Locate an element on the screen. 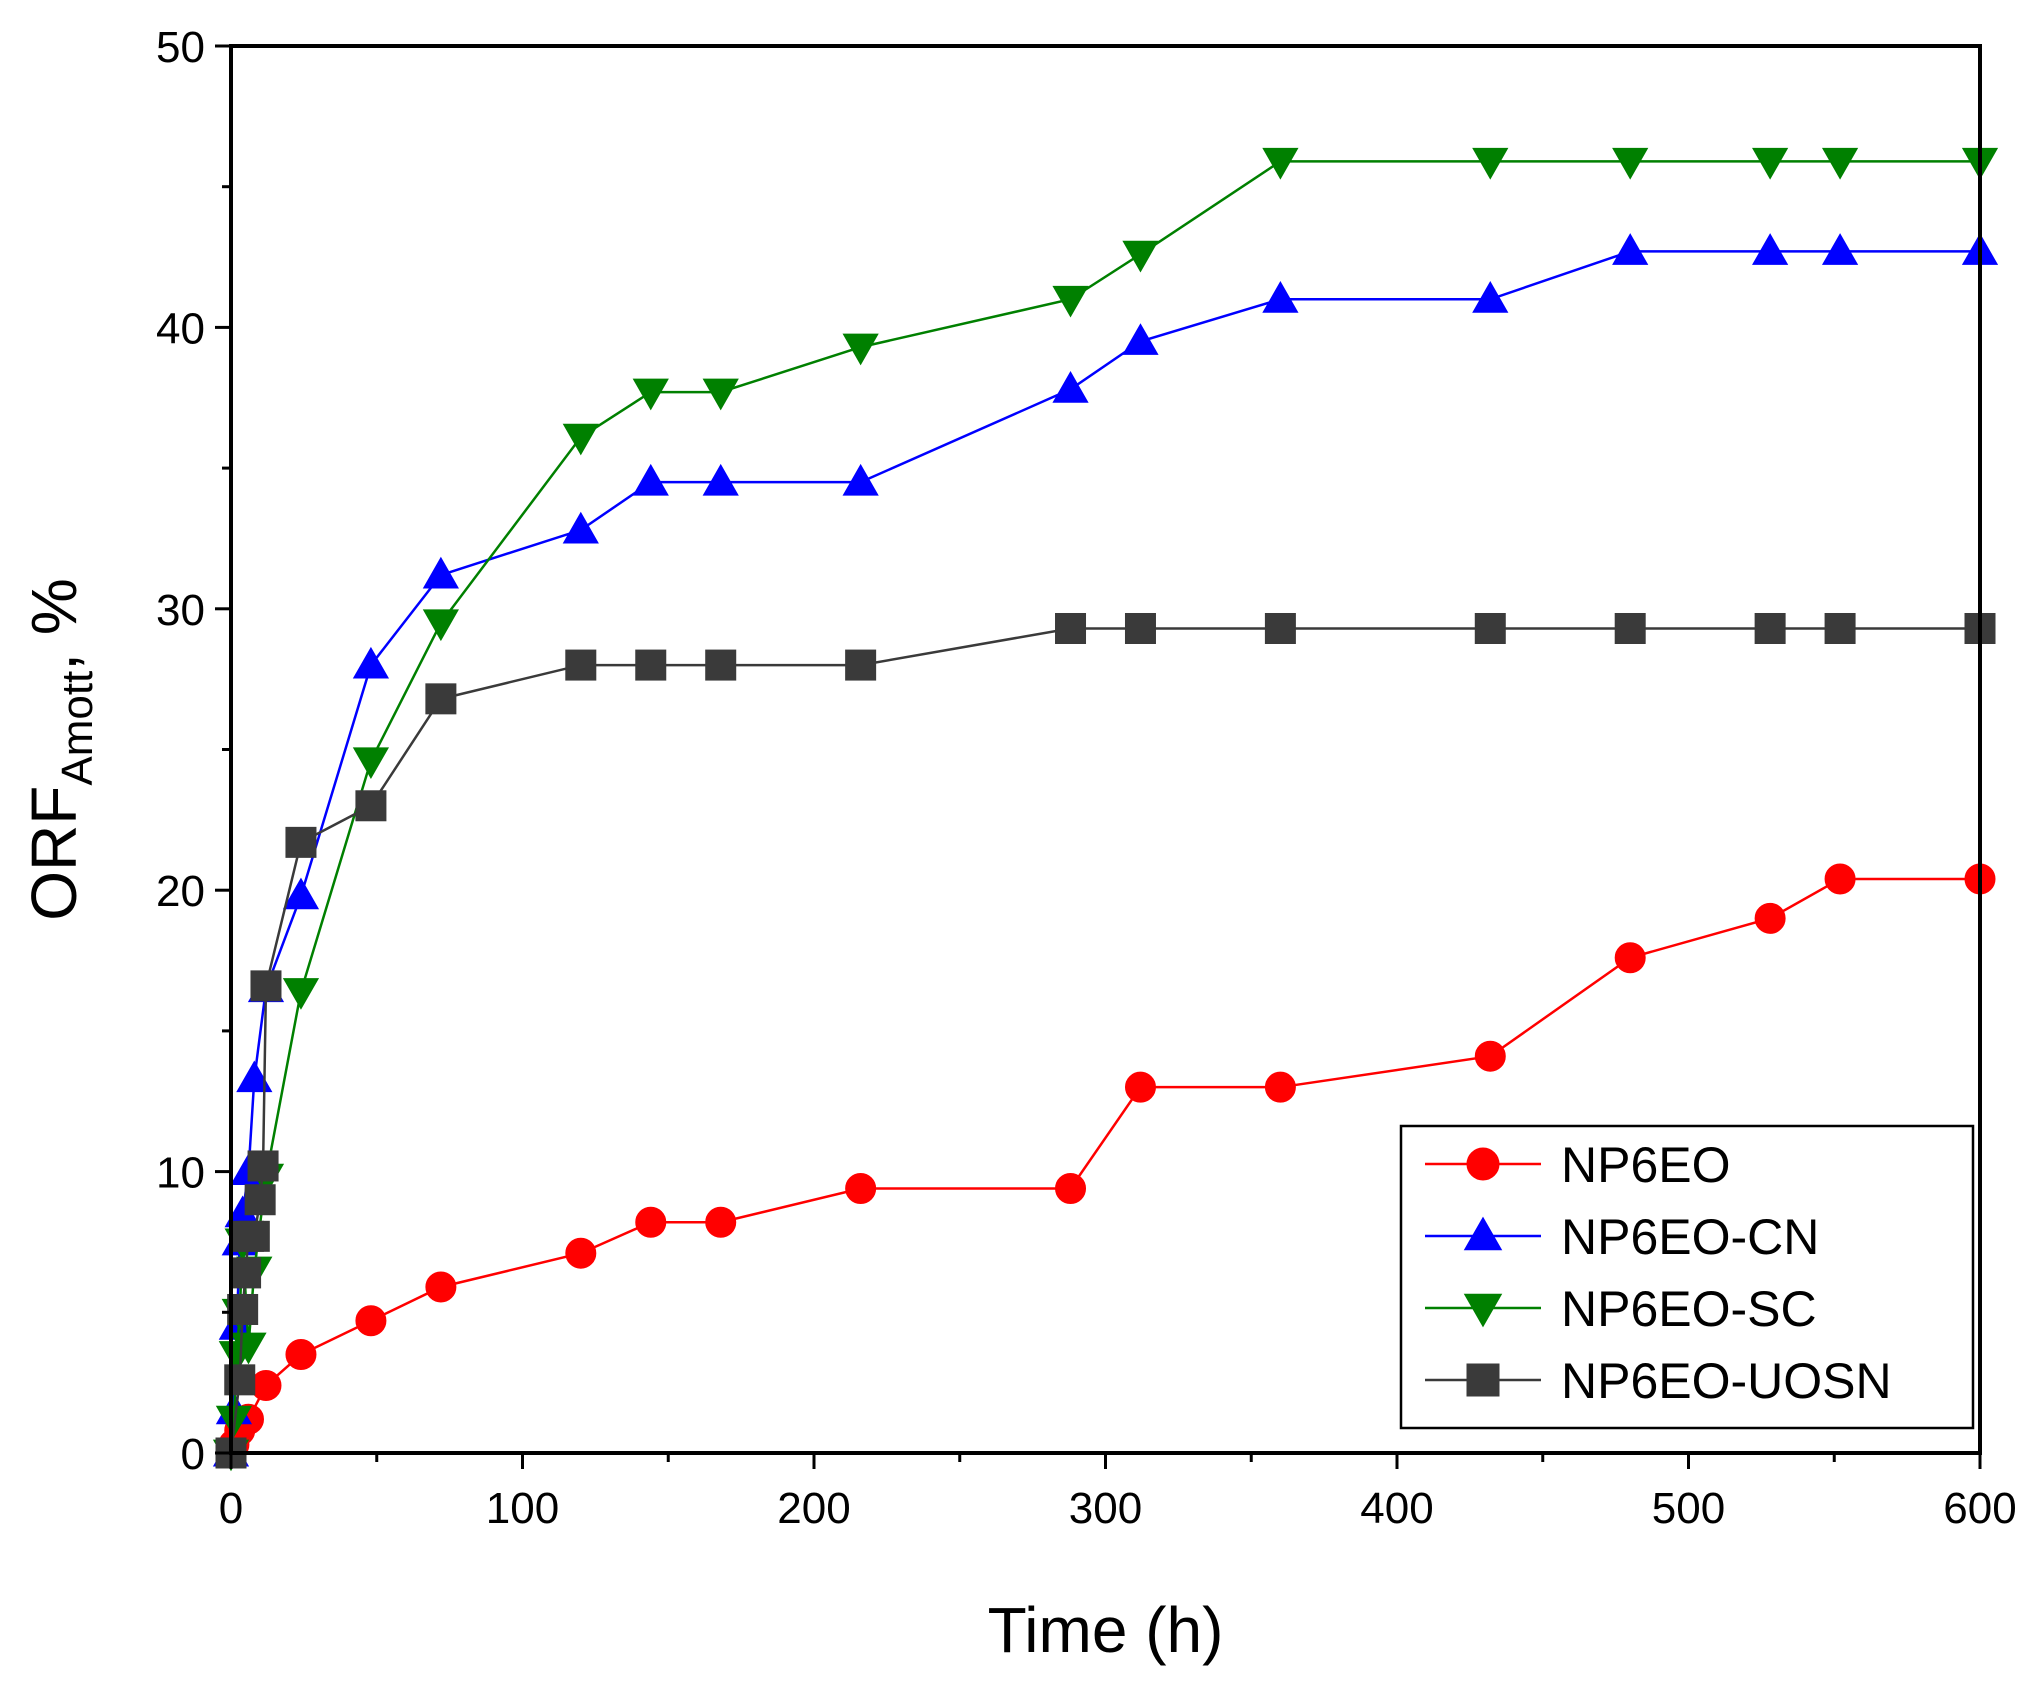 This screenshot has width=2040, height=1684. legend-label: NP6EO-SC is located at coordinates (1689, 1309).